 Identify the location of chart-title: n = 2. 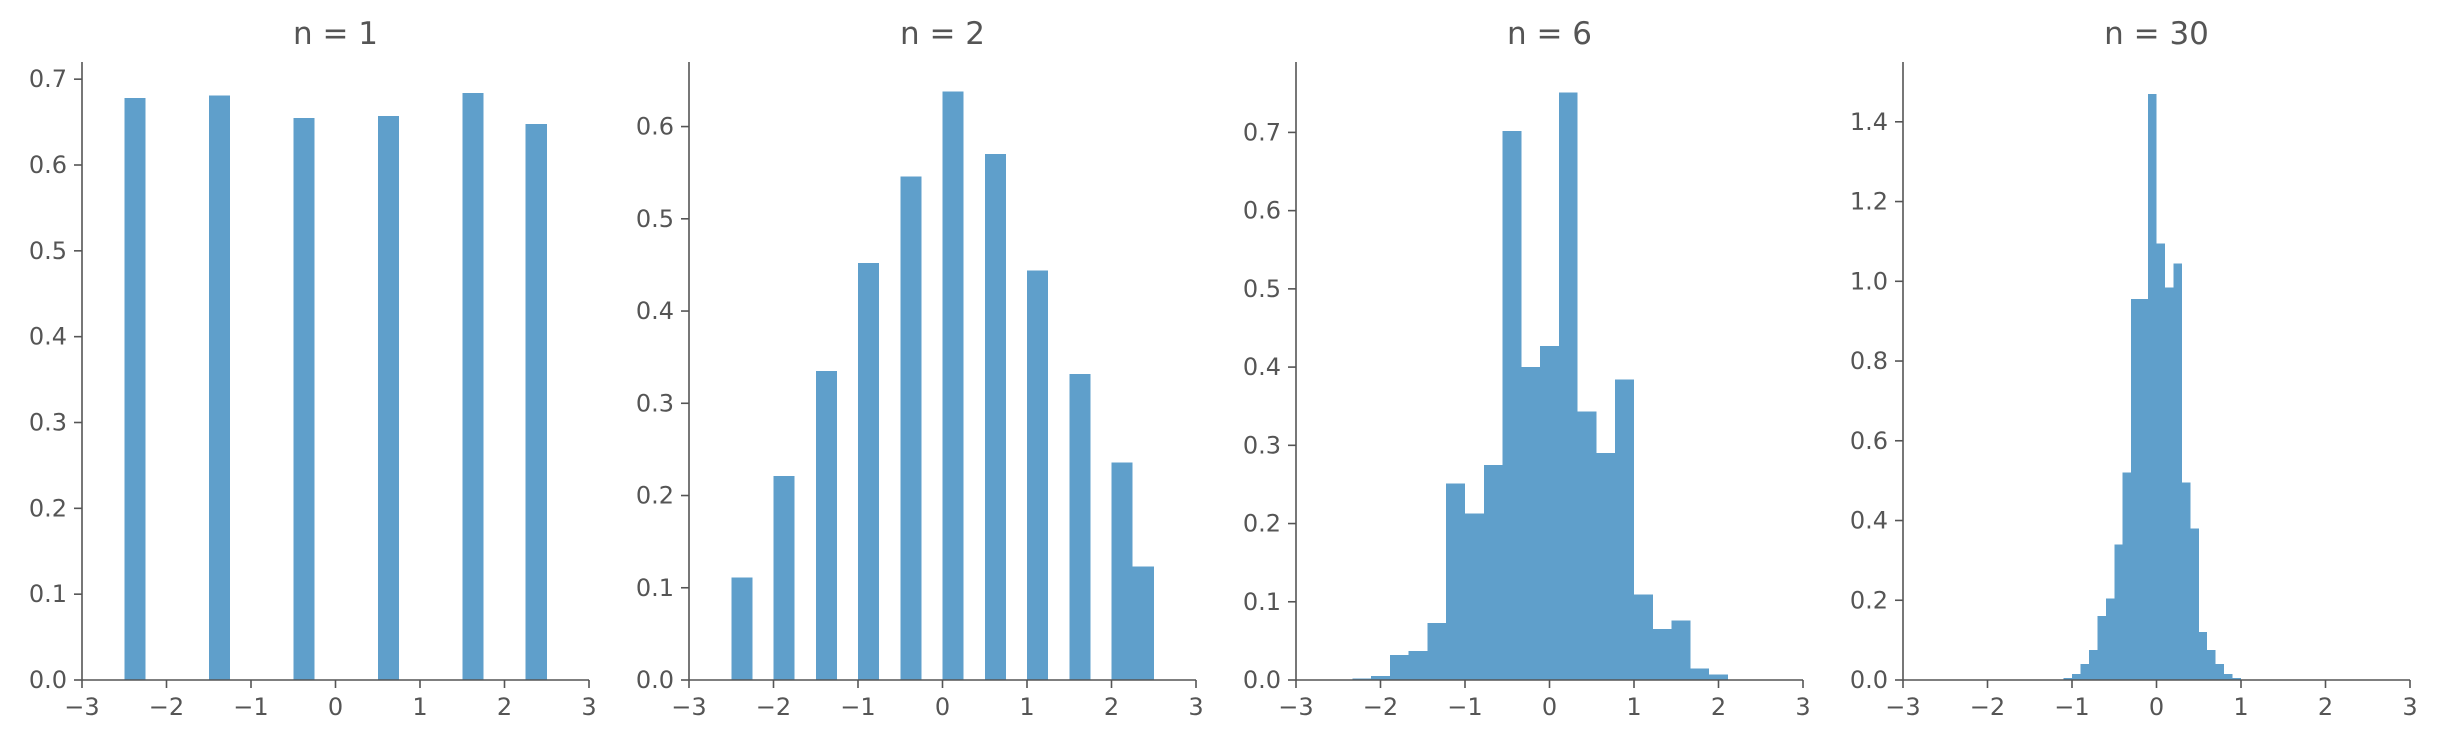
(942, 34).